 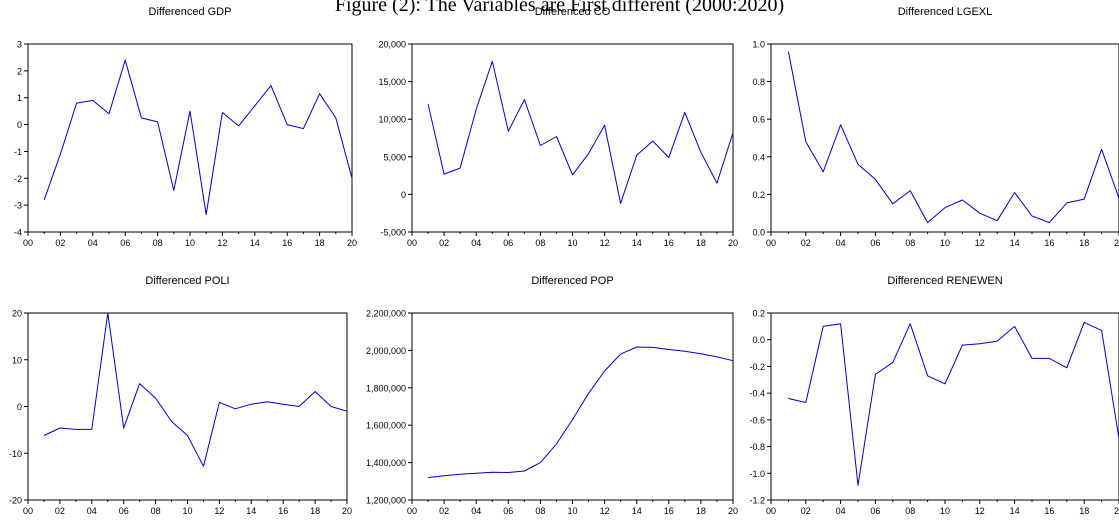 I want to click on y-tick-label: 20, so click(x=17, y=314).